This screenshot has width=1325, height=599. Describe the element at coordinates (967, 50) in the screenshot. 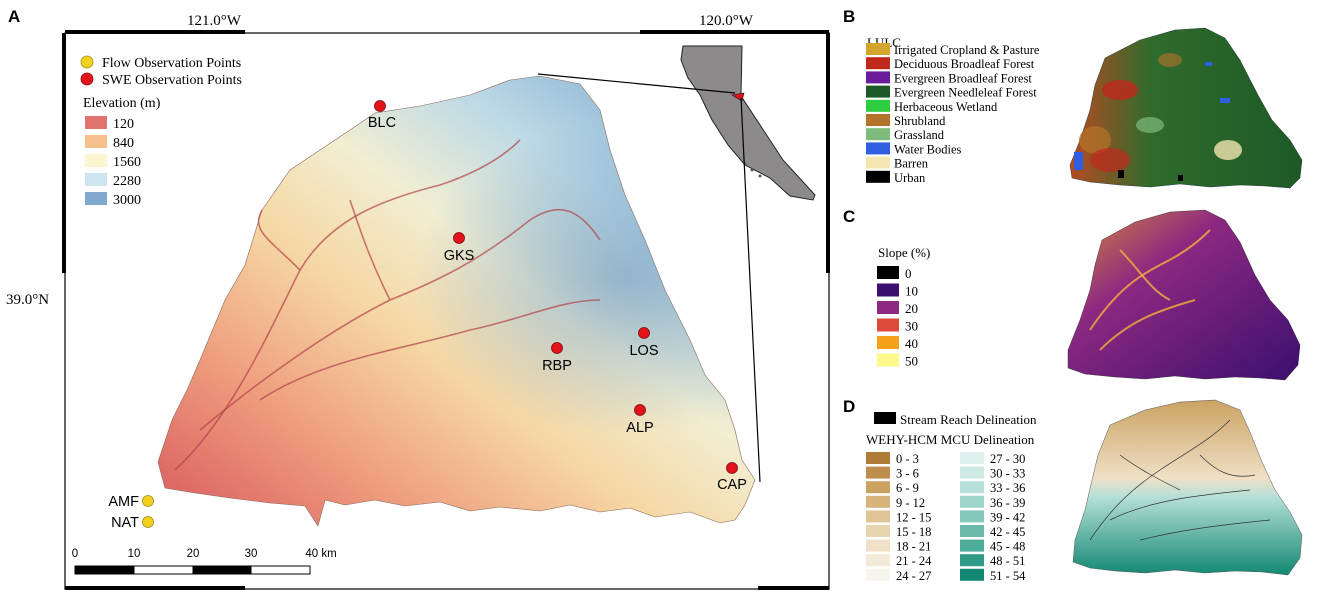

I see `lulc-legend-label: Irrigated Cropland & Pasture` at that location.